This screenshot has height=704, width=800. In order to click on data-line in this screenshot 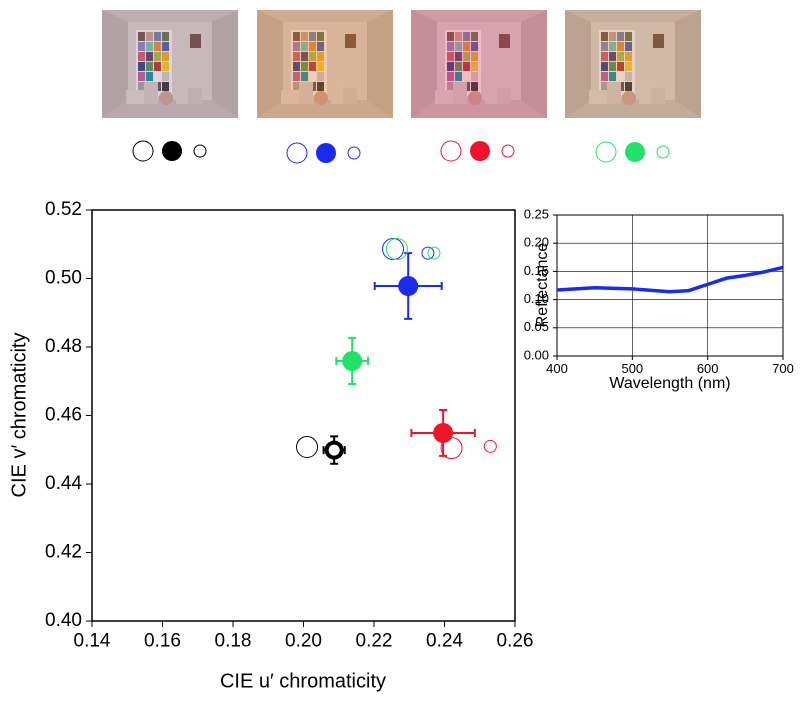, I will do `click(670, 279)`.